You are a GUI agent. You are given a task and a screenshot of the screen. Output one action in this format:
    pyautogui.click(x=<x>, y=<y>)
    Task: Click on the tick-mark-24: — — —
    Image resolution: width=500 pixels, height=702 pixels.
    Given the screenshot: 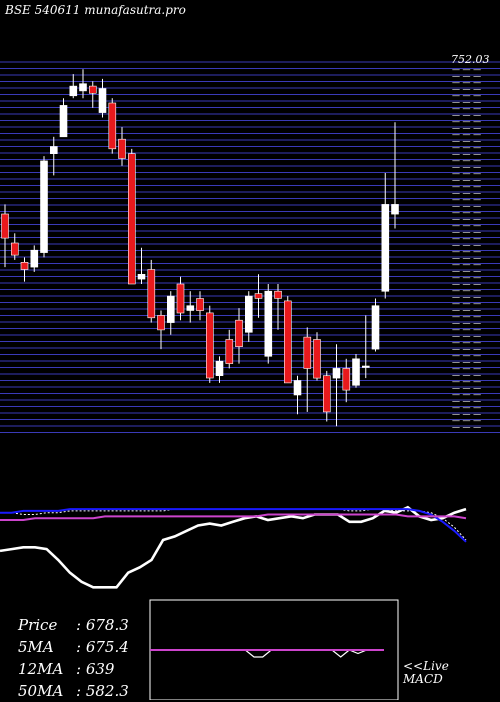 What is the action you would take?
    pyautogui.click(x=466, y=225)
    